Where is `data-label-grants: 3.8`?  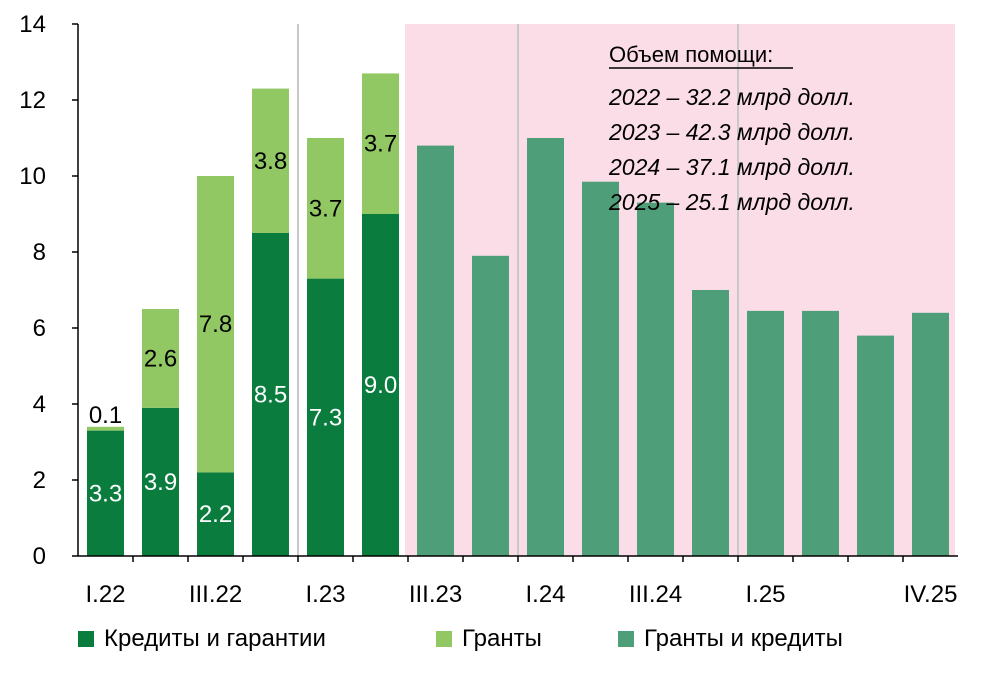
data-label-grants: 3.8 is located at coordinates (270, 161).